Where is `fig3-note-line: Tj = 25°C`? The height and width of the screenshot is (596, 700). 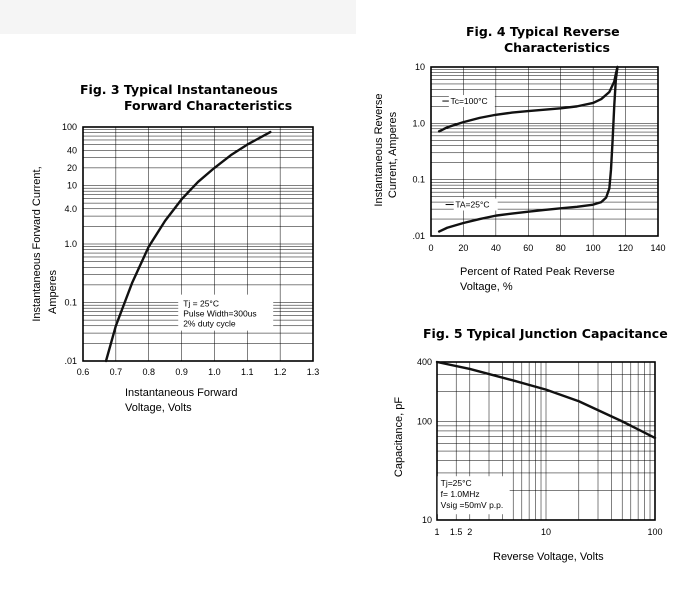 fig3-note-line: Tj = 25°C is located at coordinates (201, 304).